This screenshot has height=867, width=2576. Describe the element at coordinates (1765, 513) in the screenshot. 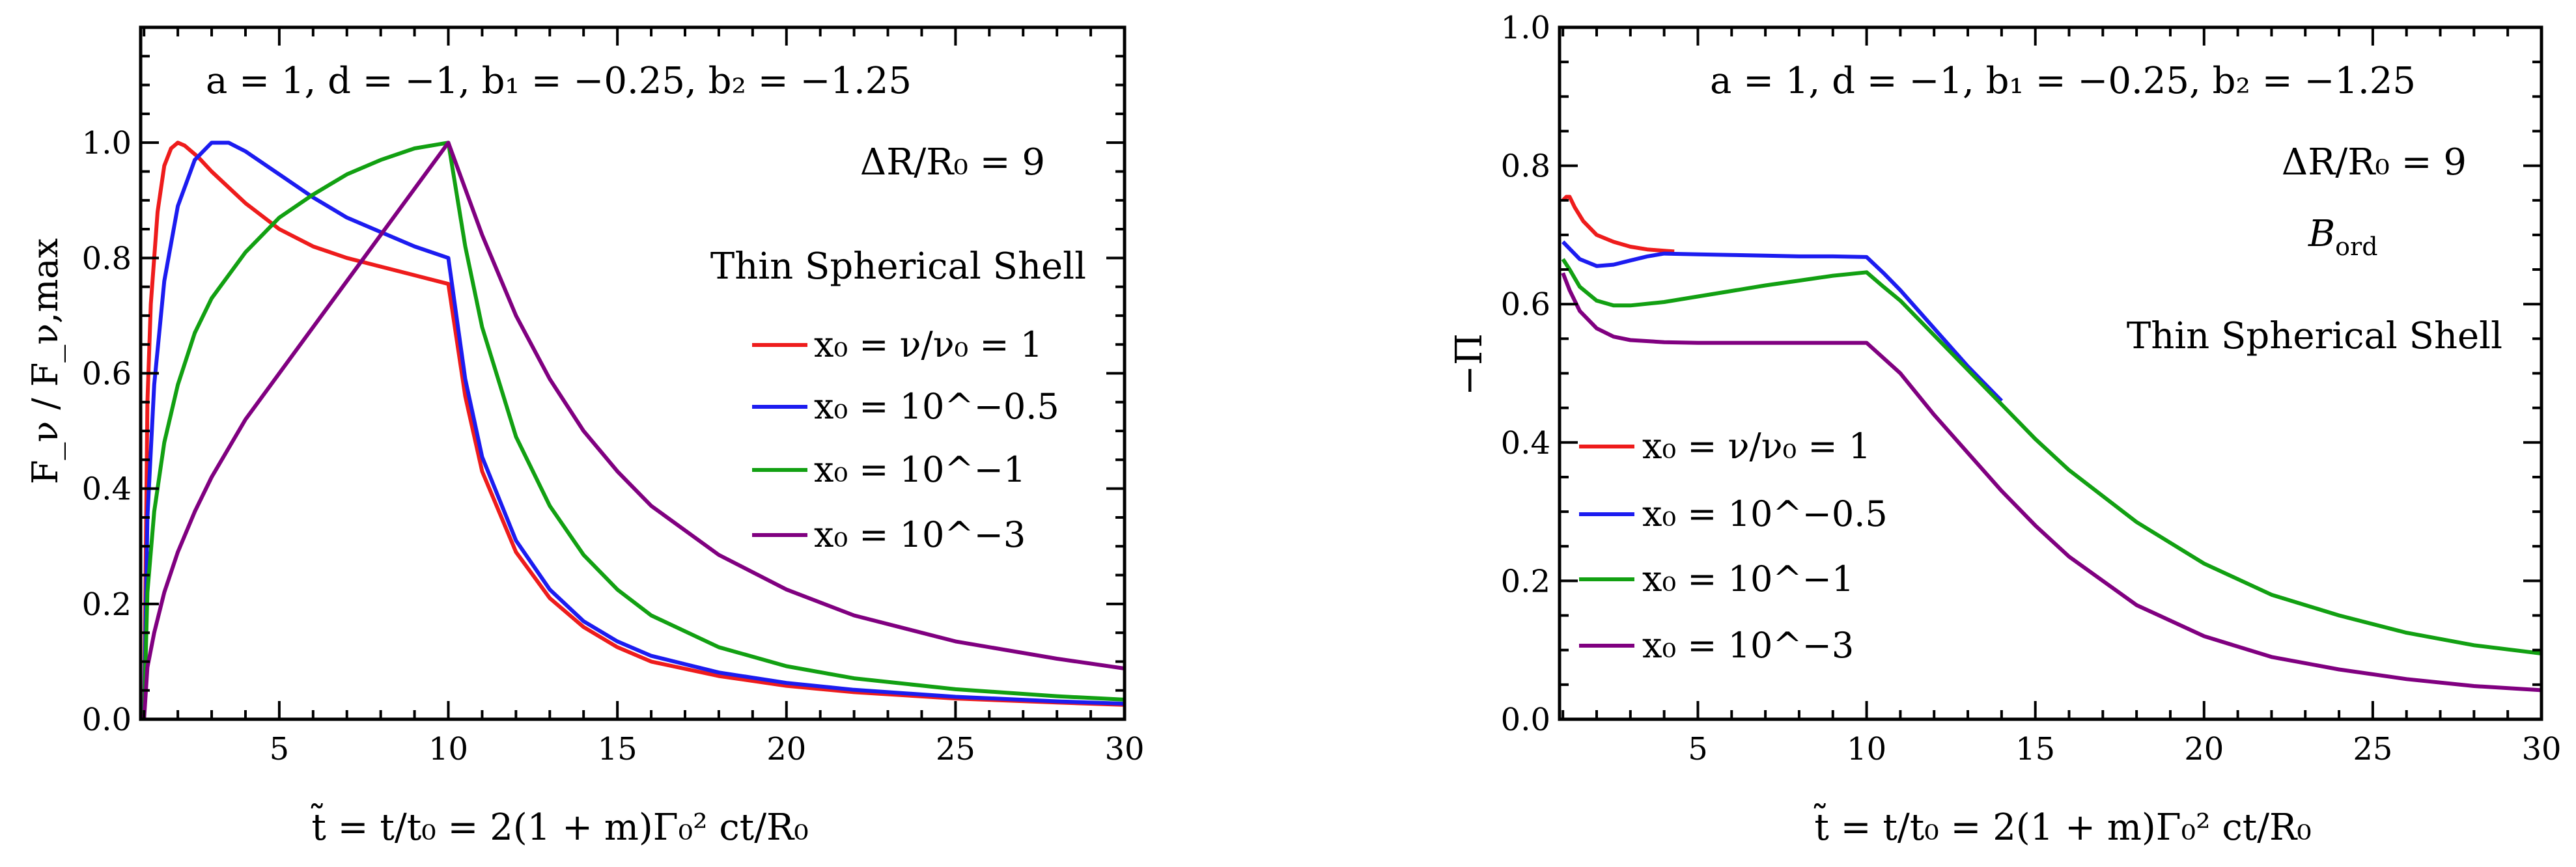

I see `right-legend-label-blue: x₀ = 10^−0.5` at that location.